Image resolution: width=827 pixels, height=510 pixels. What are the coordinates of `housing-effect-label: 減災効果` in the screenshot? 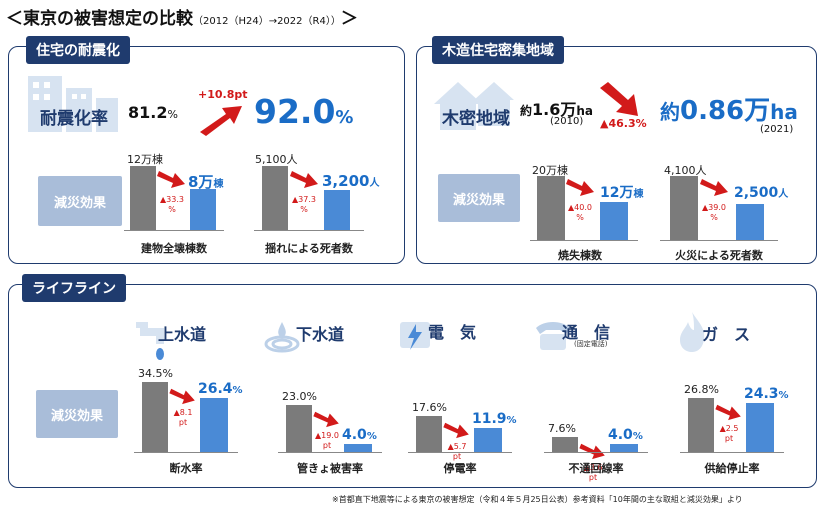 It's located at (80, 201).